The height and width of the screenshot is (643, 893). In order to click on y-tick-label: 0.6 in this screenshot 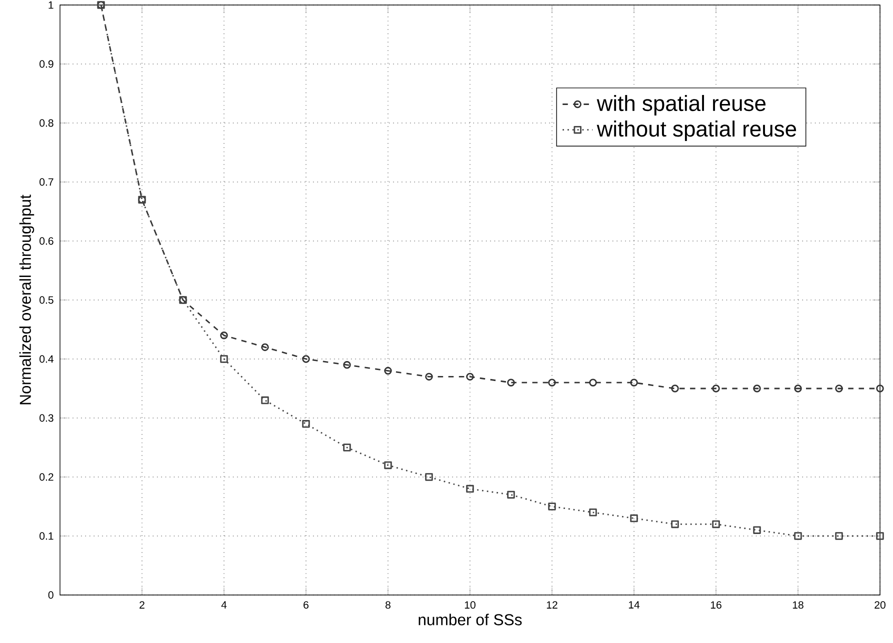, I will do `click(47, 241)`.